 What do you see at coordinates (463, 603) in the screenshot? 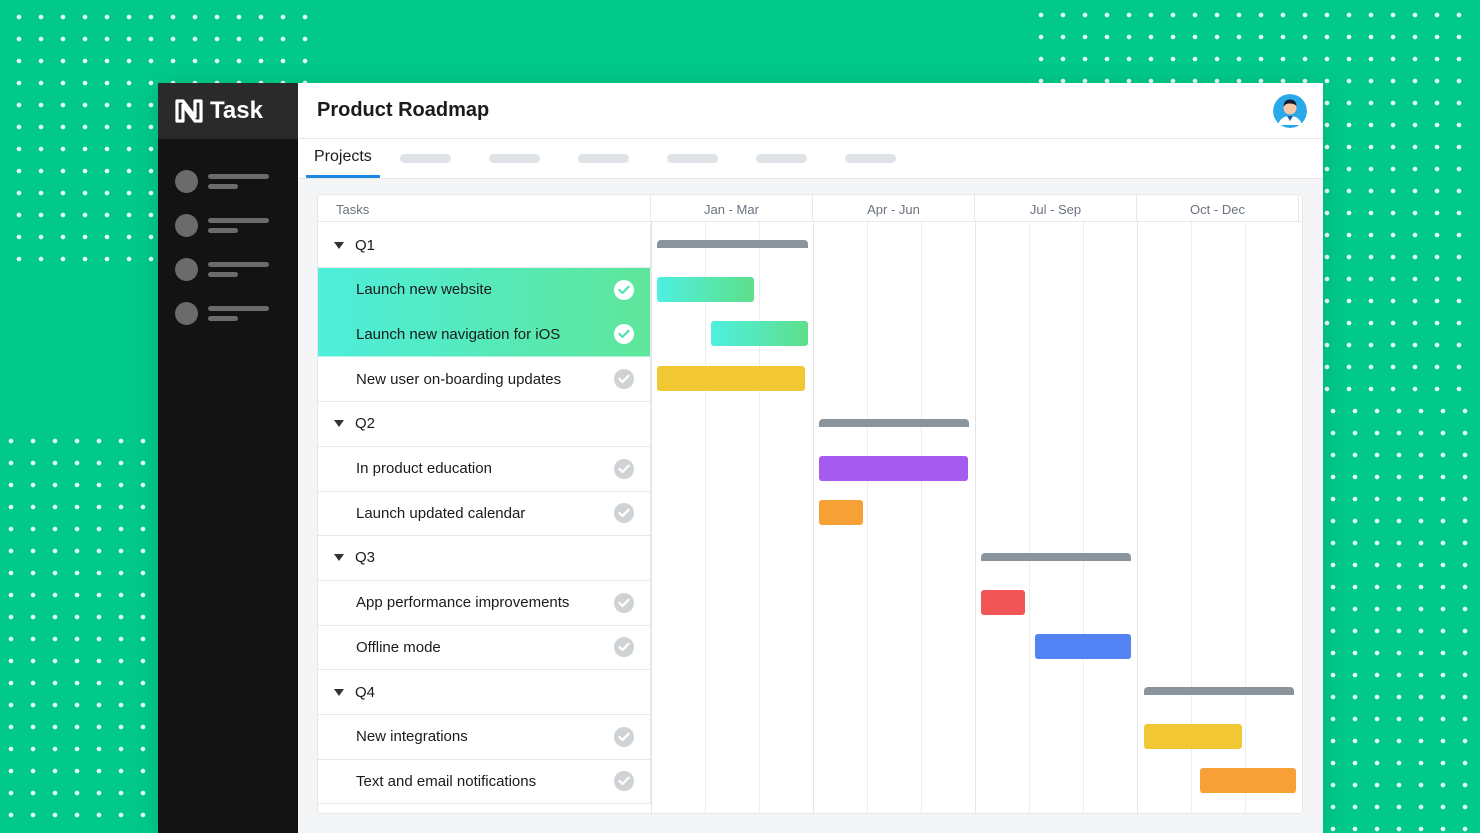
I see `task-label: App performance improvements` at bounding box center [463, 603].